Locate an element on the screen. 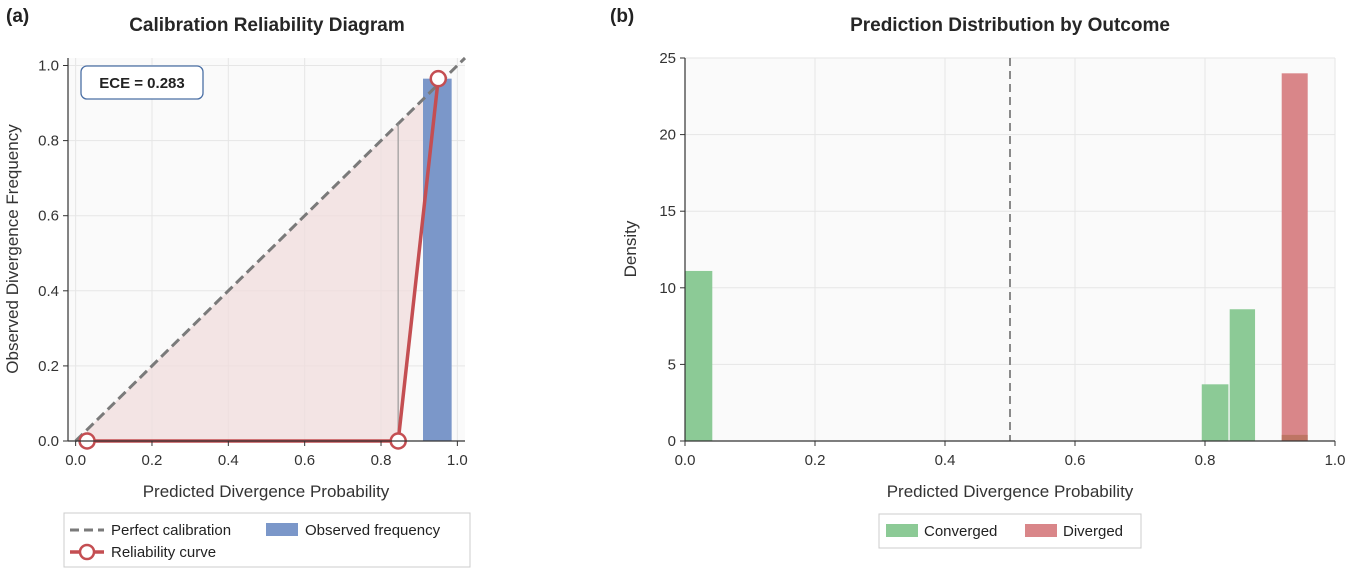 The width and height of the screenshot is (1350, 572). observed-frequency-bar is located at coordinates (437, 259).